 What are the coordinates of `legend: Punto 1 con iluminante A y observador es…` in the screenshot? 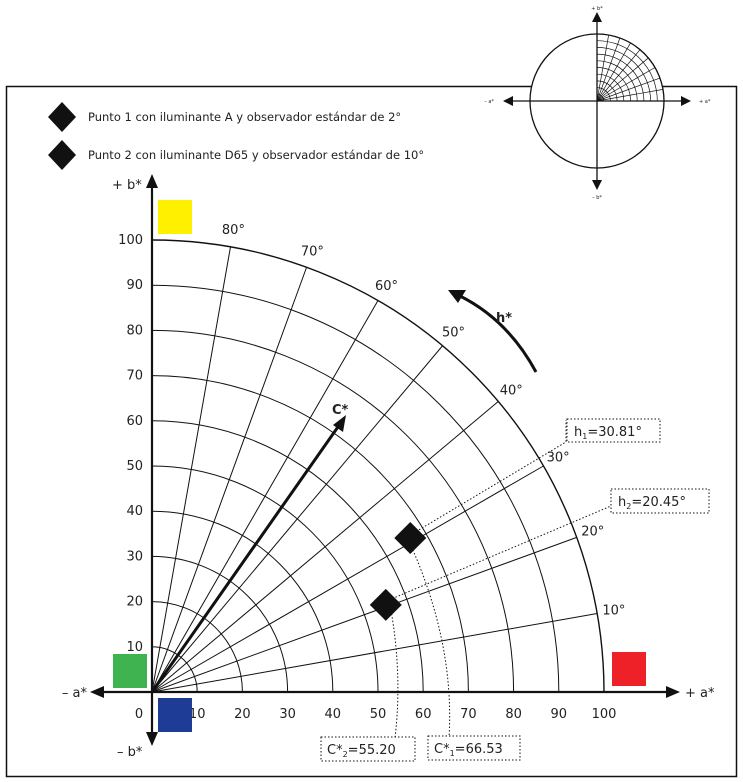 It's located at (236, 136).